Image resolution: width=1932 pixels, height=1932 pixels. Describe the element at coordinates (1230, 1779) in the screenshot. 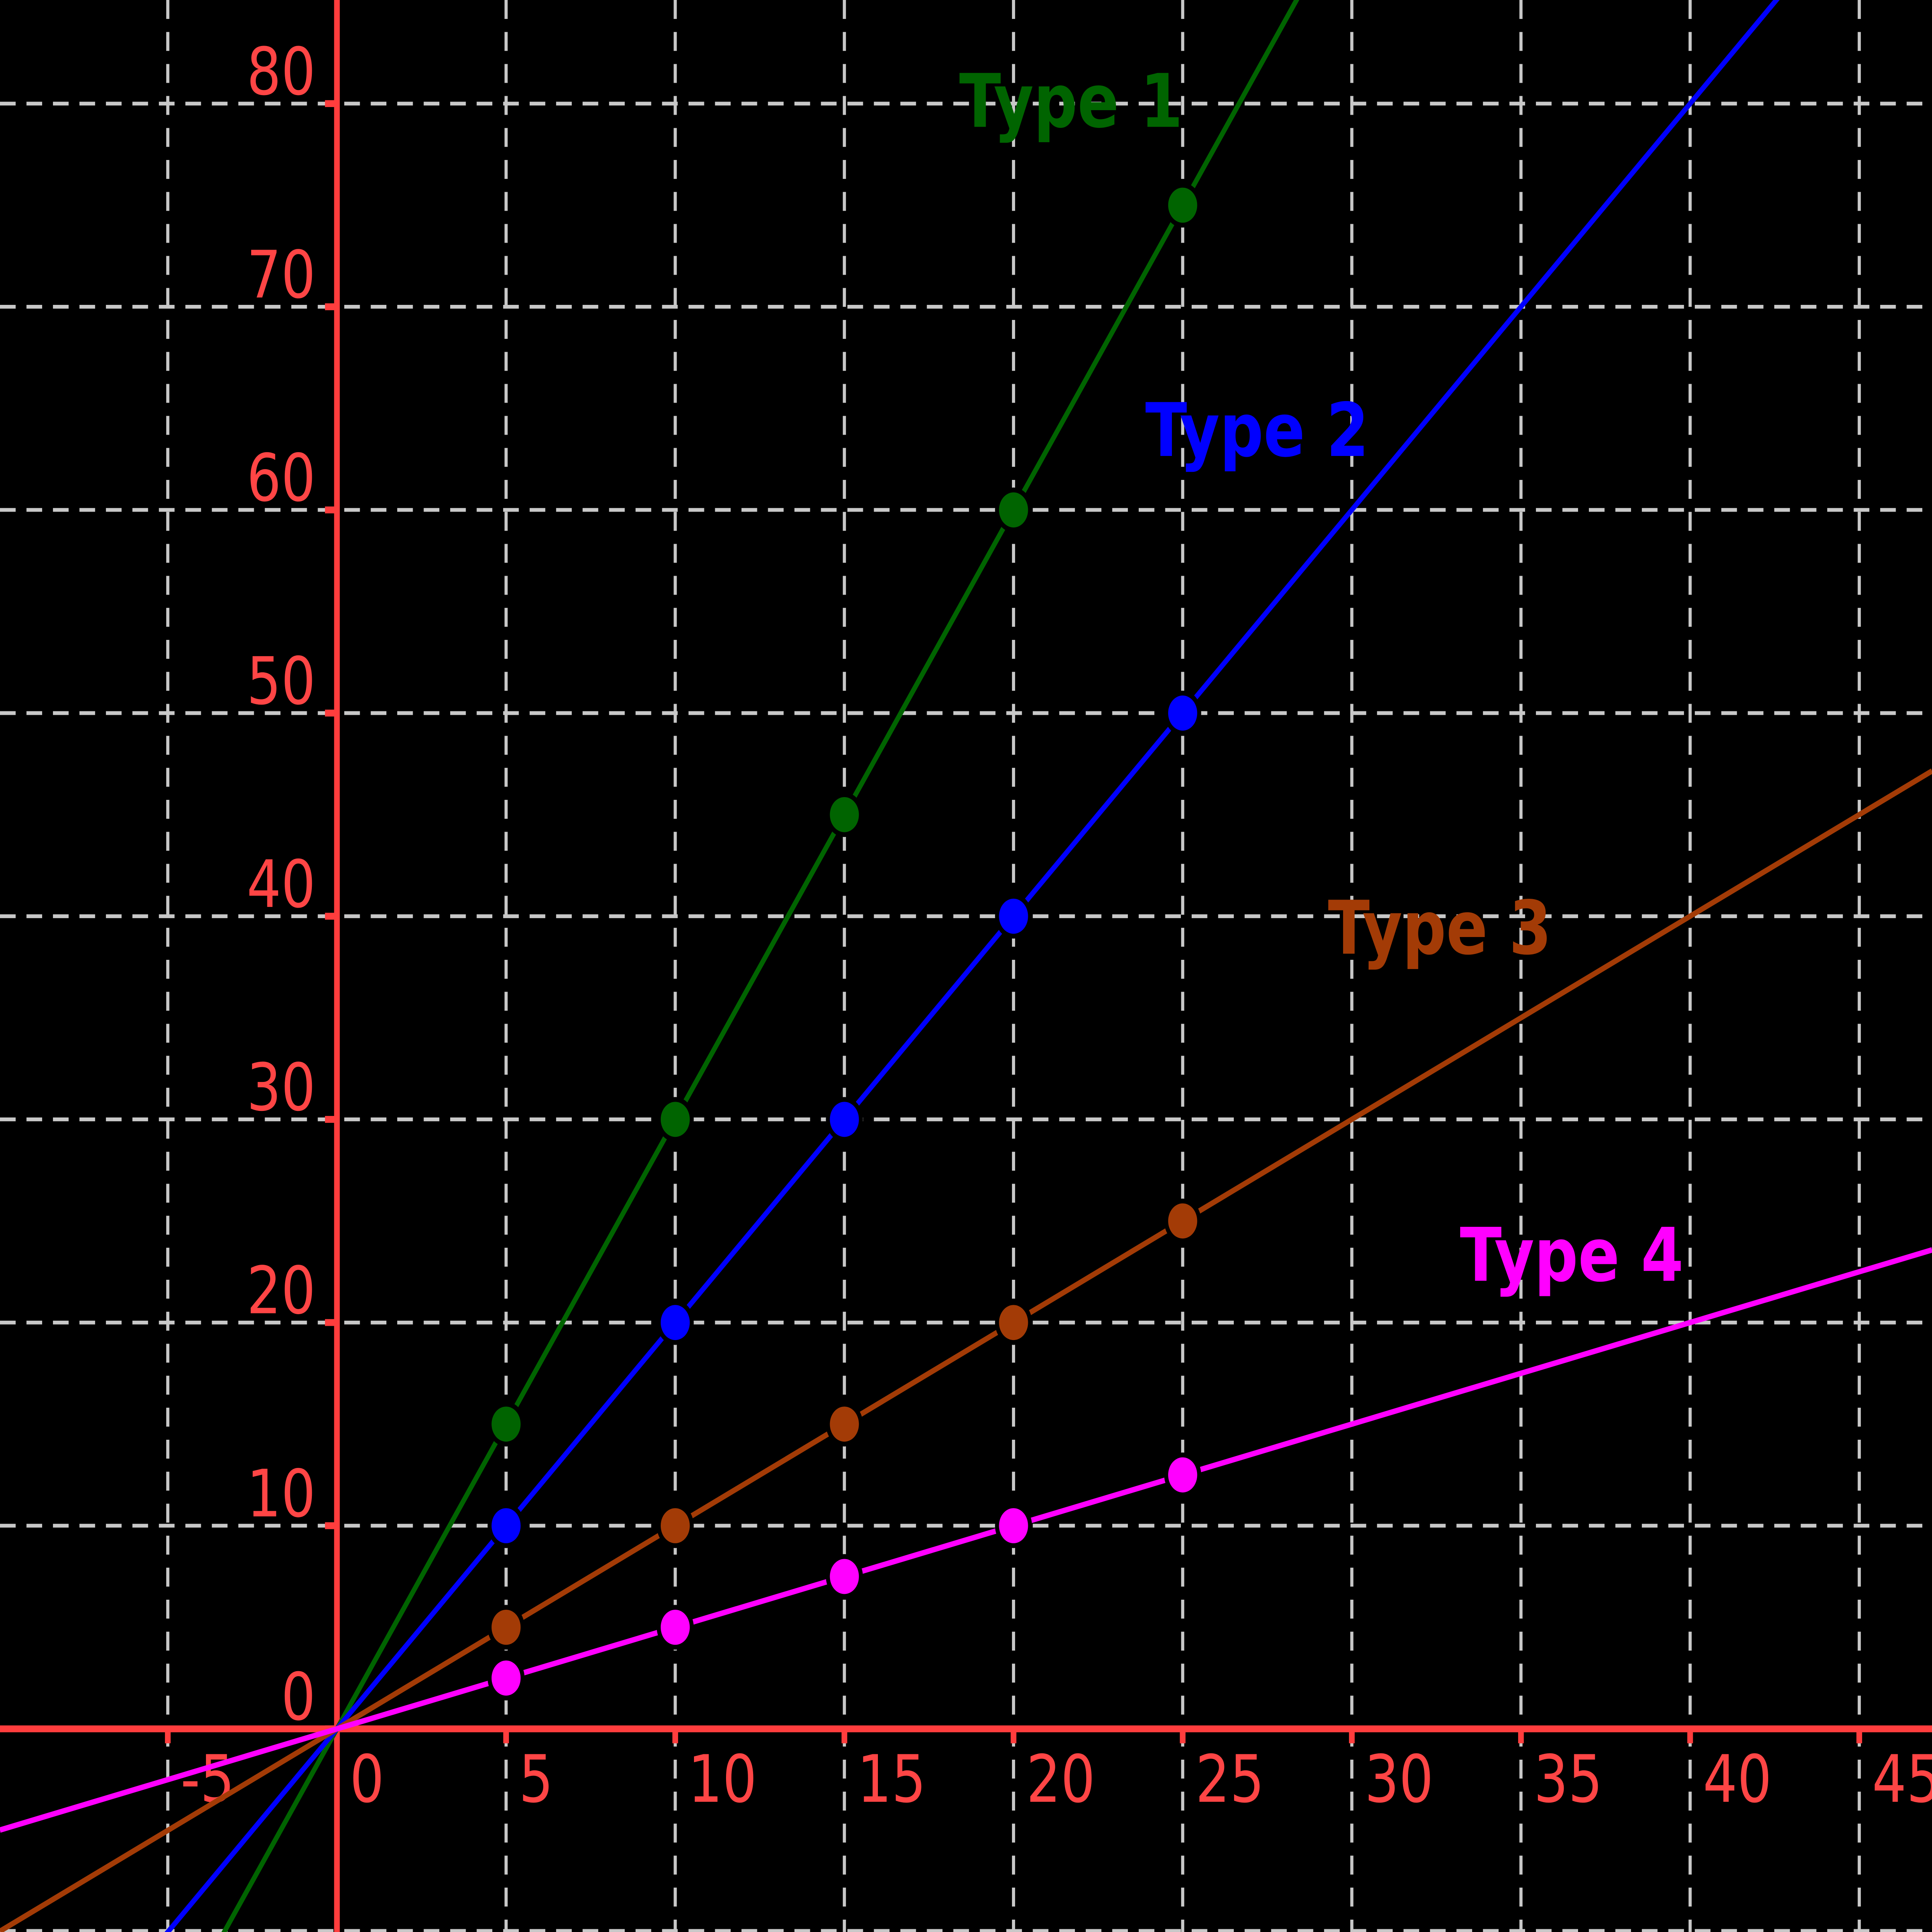

I see `x-tick-label-25: 25` at that location.